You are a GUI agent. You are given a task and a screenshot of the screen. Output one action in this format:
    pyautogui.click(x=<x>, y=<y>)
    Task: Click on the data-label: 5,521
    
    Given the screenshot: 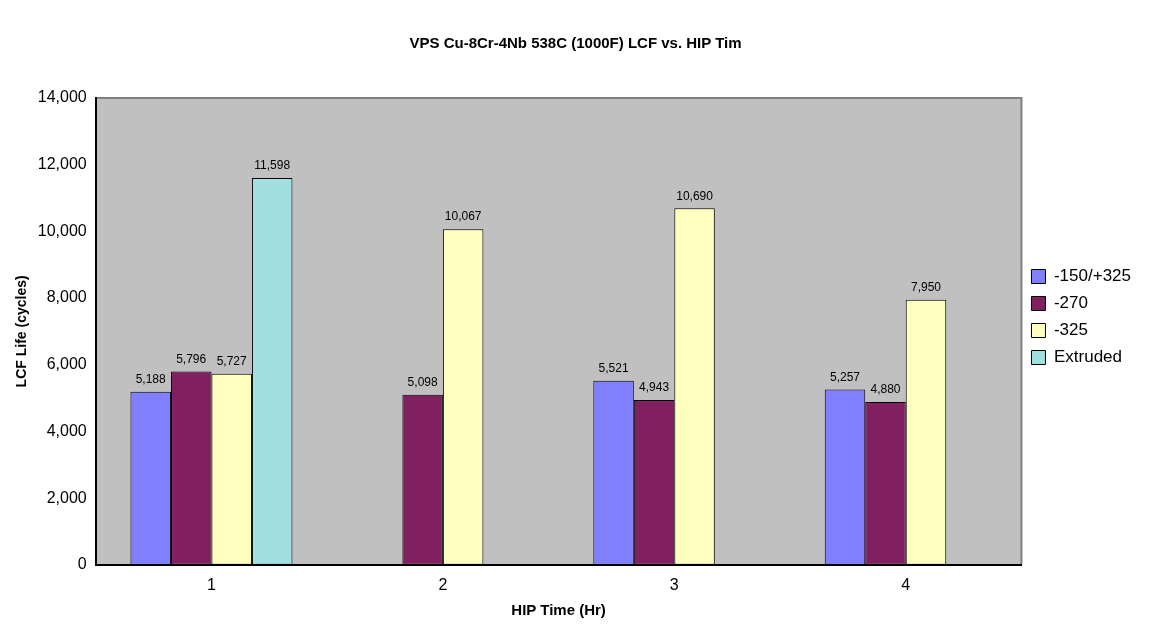 What is the action you would take?
    pyautogui.click(x=613, y=368)
    